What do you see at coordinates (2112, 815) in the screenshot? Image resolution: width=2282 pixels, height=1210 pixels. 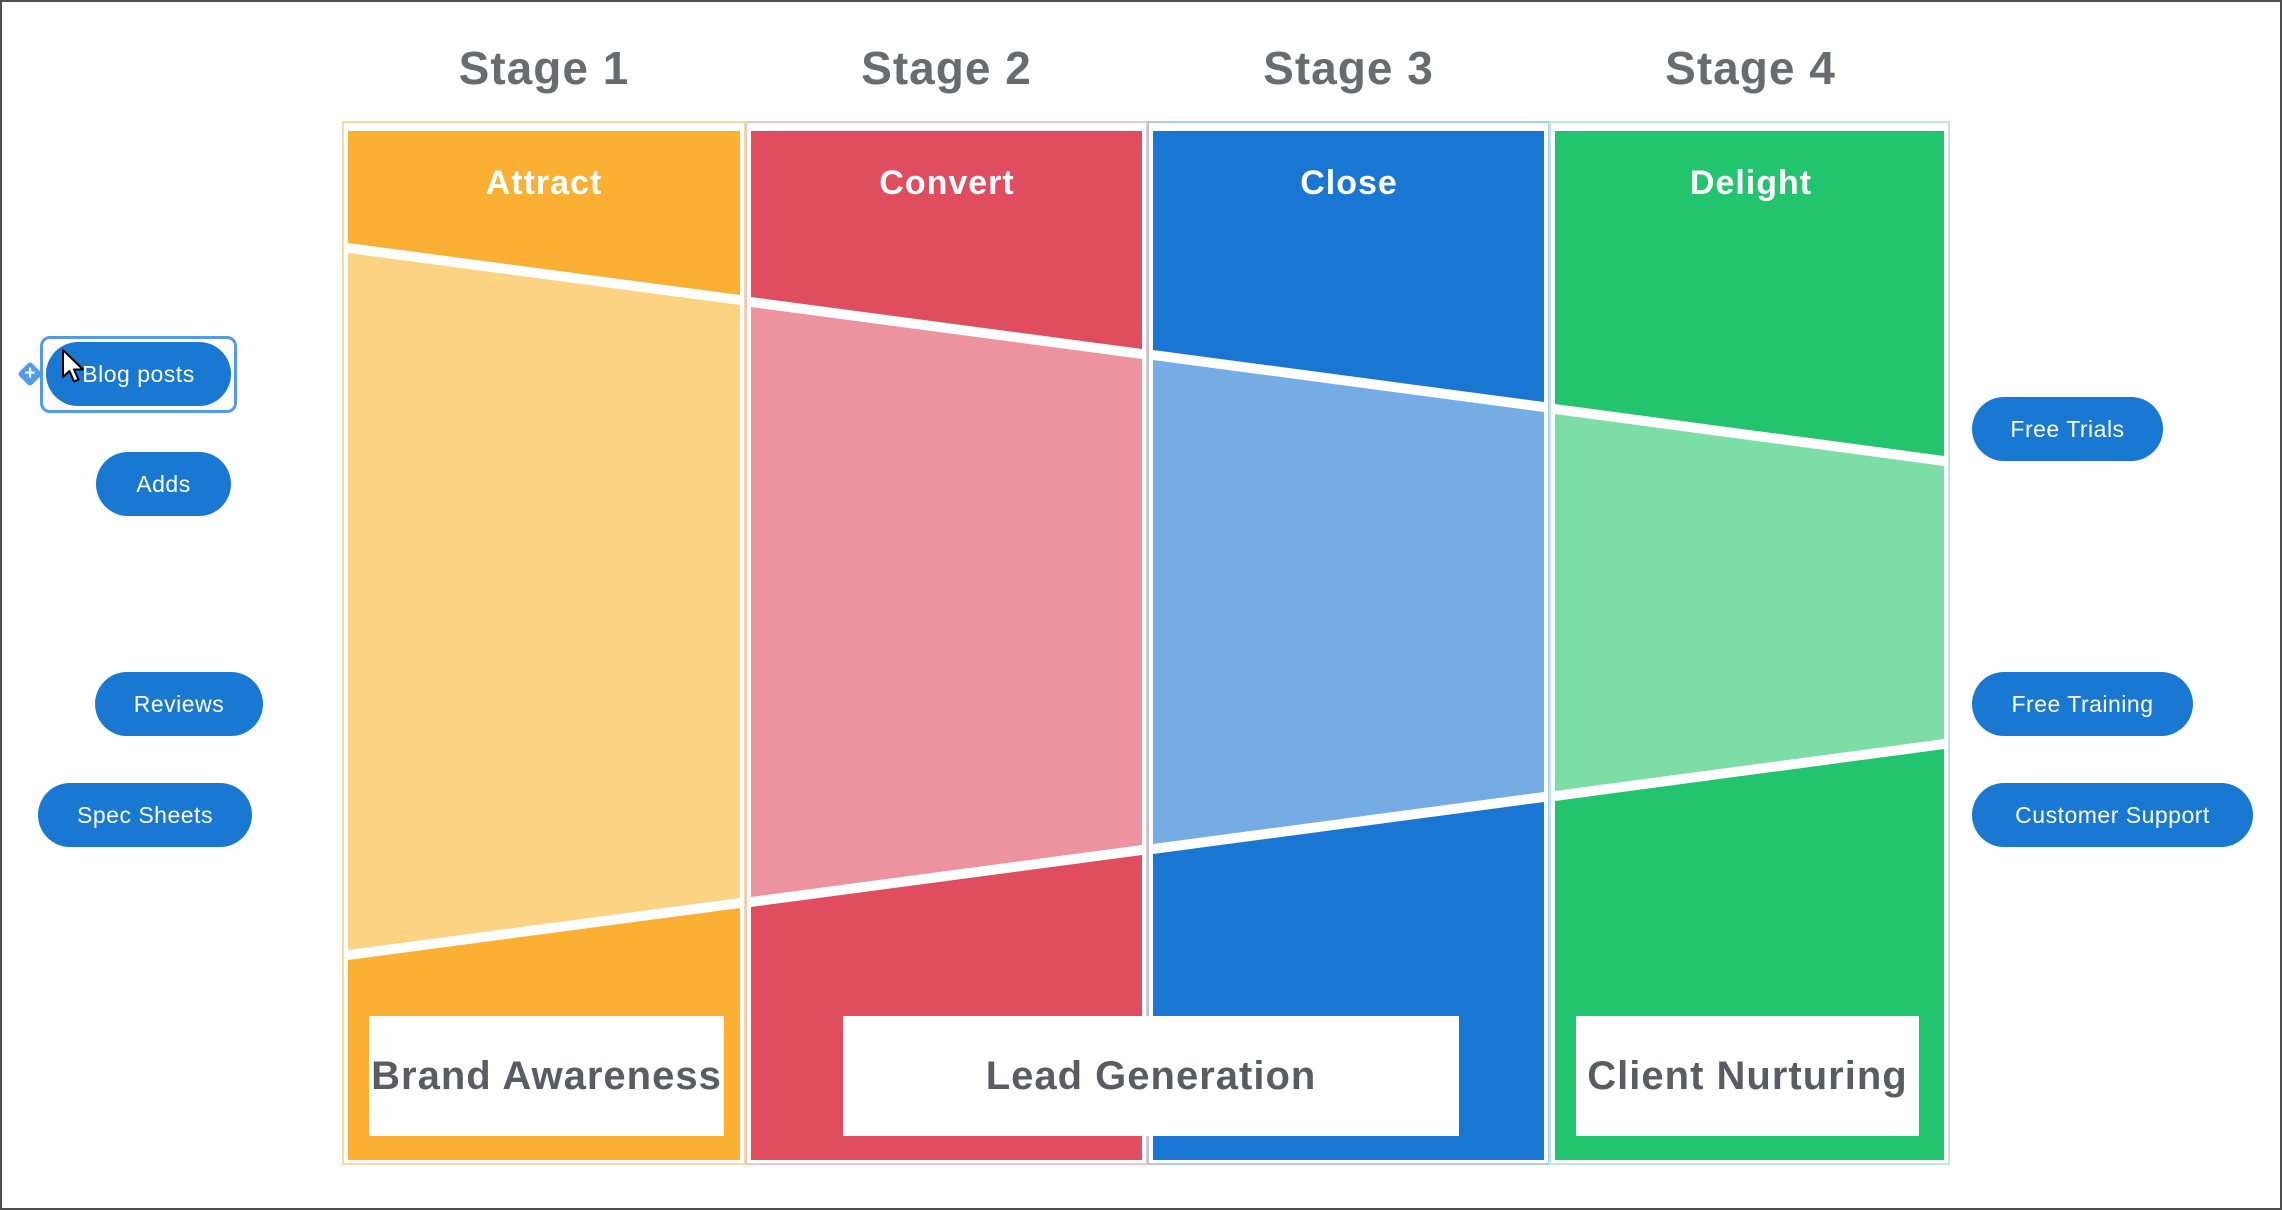 I see `customer-support-button: Customer Support` at bounding box center [2112, 815].